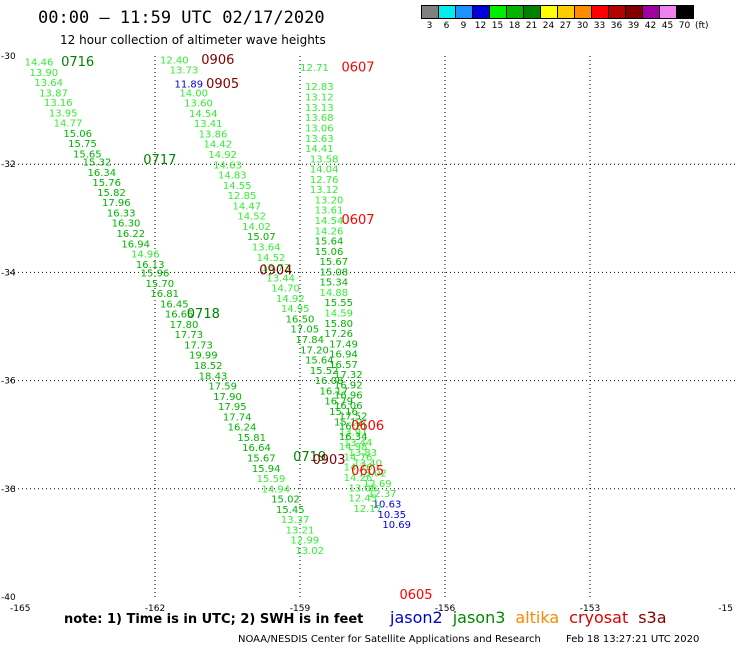 The height and width of the screenshot is (650, 740). What do you see at coordinates (348, 422) in the screenshot?
I see `wave-height-point: 15.12` at bounding box center [348, 422].